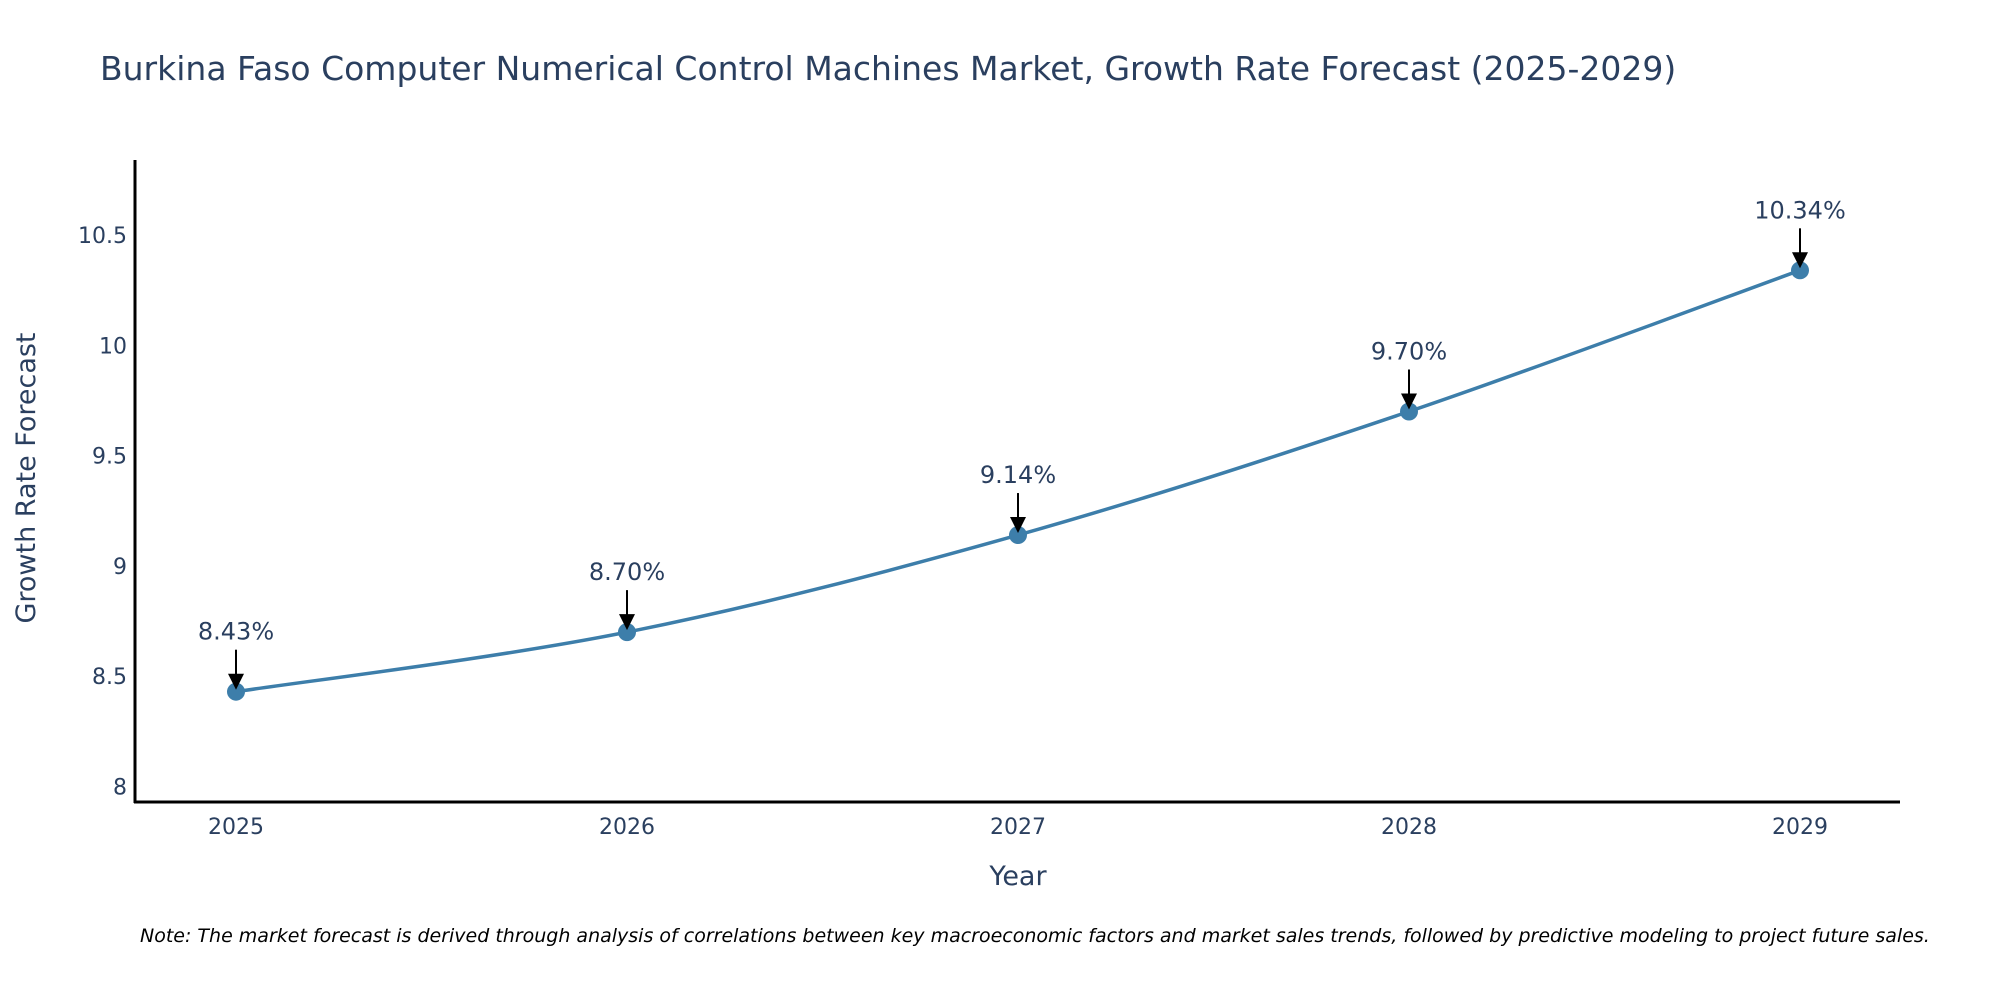 This screenshot has height=1000, width=2000. Describe the element at coordinates (102, 512) in the screenshot. I see `y-axis-ticks: 8 8.5 9 9.5 10 10.5` at that location.